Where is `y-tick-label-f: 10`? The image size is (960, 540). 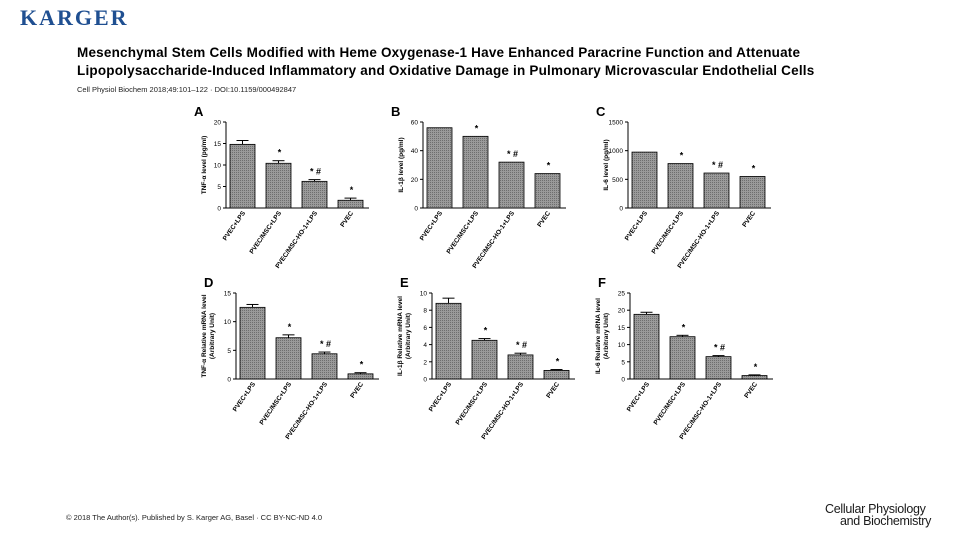 y-tick-label-f: 10 is located at coordinates (622, 345).